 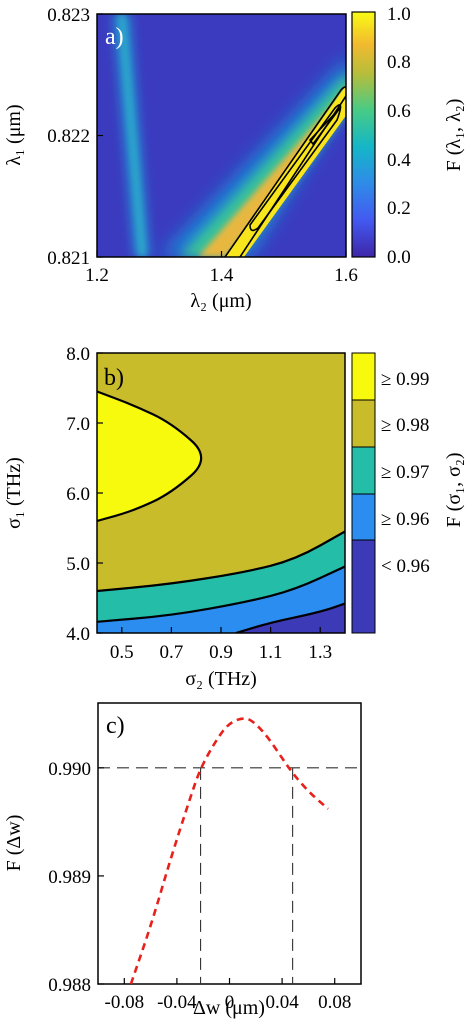 What do you see at coordinates (68, 136) in the screenshot?
I see `heatmap-a-y-tick-label: 0.822` at bounding box center [68, 136].